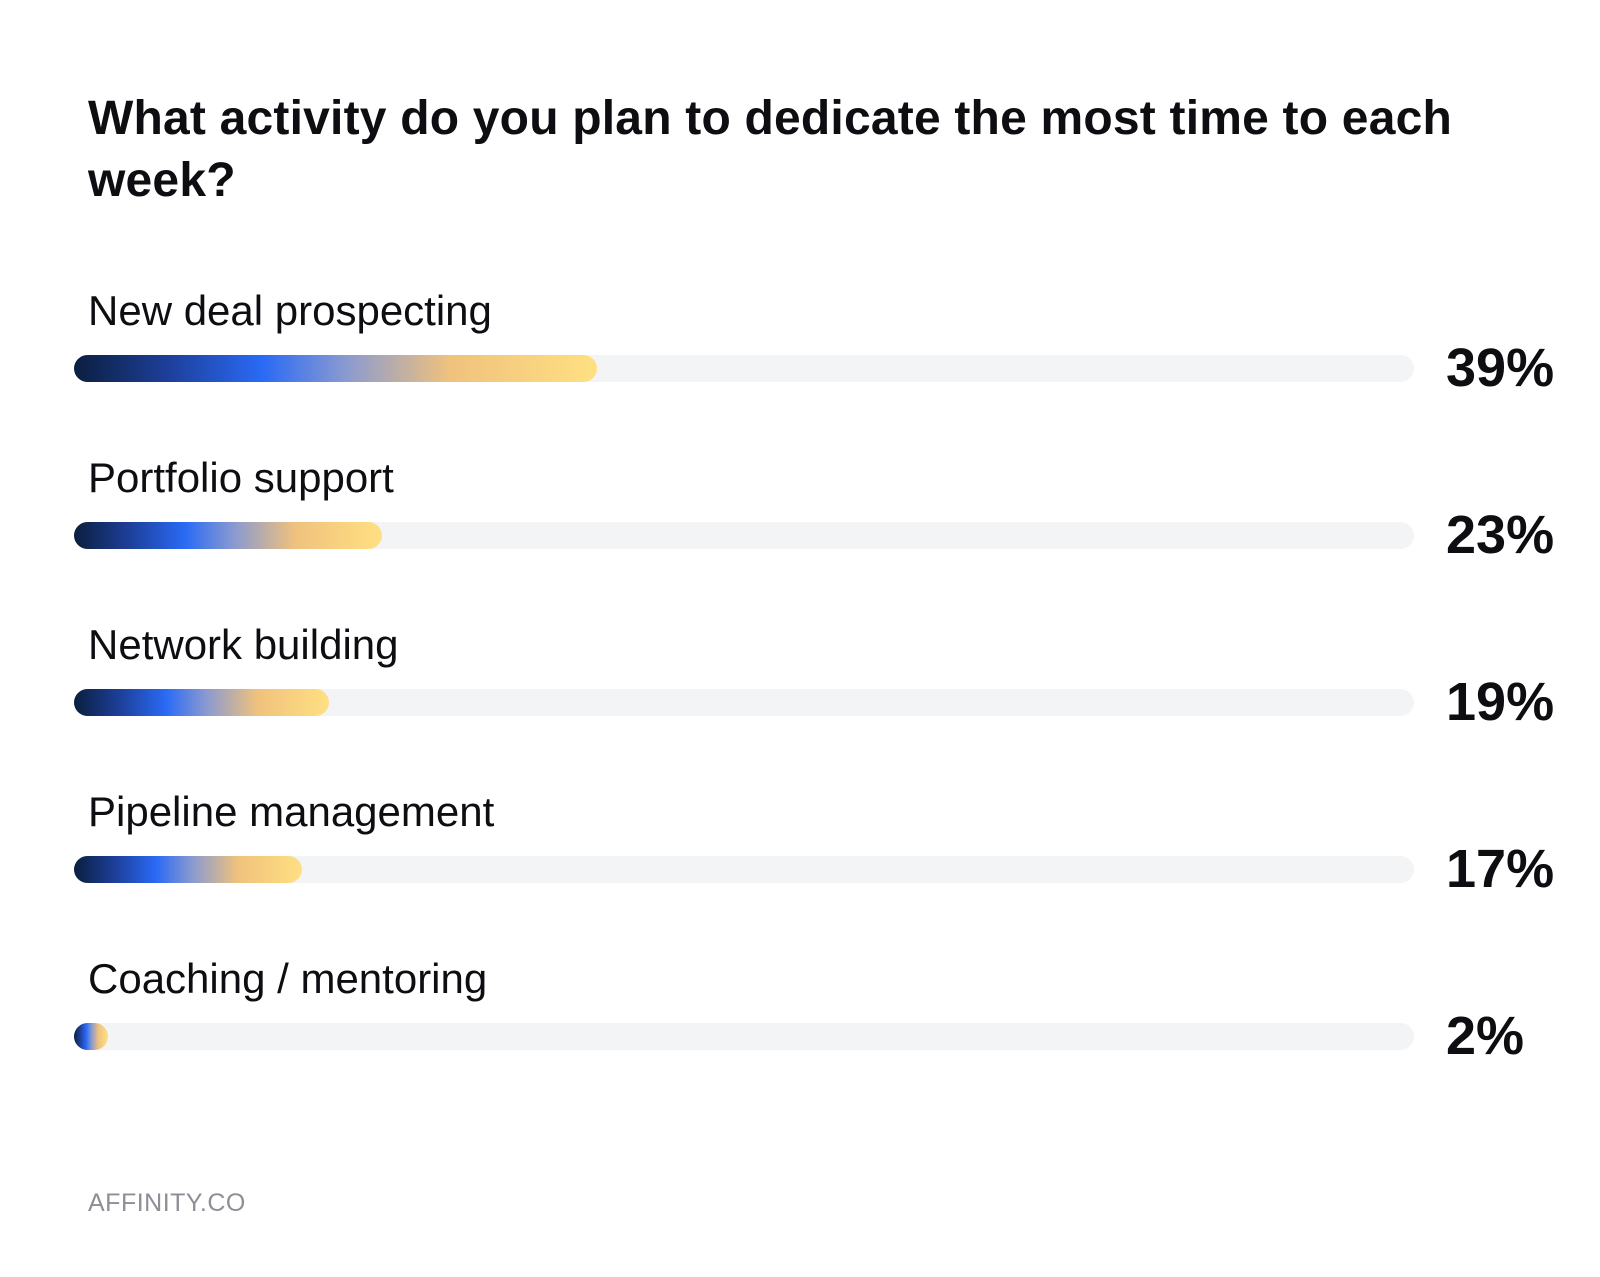 The width and height of the screenshot is (1600, 1277). I want to click on bar-row: Network building 19%, so click(800, 680).